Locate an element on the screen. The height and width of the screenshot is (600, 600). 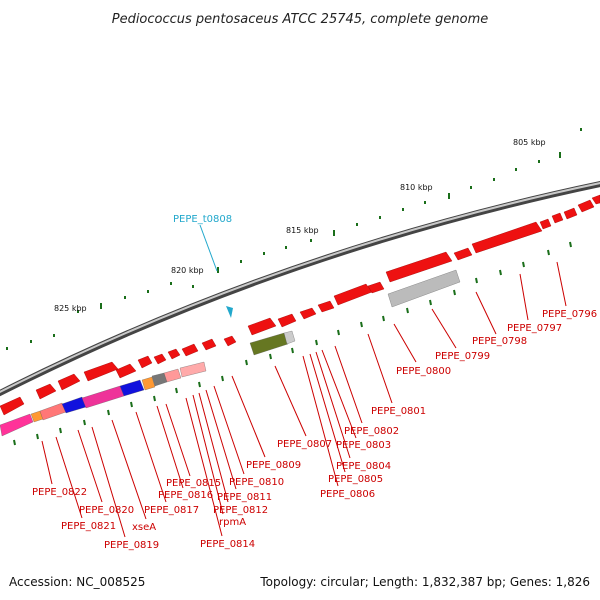
gene-label-pepe-0806: PEPE_0806 is located at coordinates (347, 494).